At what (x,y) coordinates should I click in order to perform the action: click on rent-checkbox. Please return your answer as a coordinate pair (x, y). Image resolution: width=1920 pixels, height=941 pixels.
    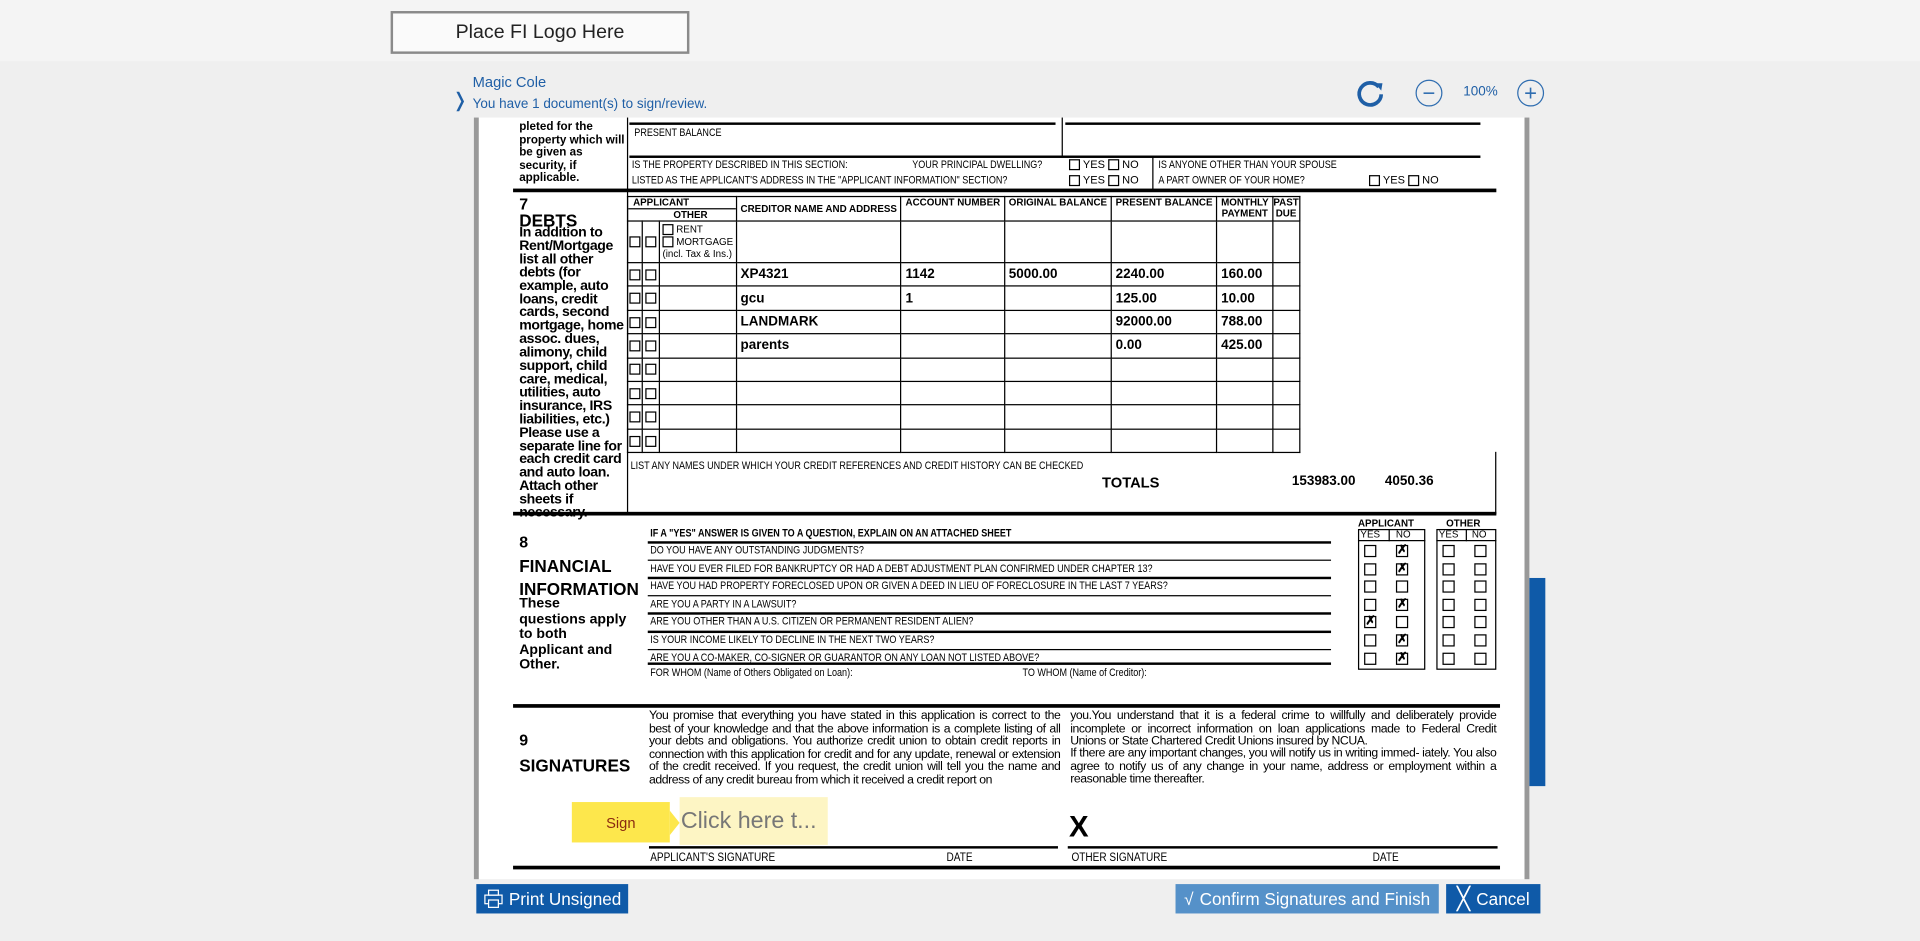
    Looking at the image, I should click on (668, 229).